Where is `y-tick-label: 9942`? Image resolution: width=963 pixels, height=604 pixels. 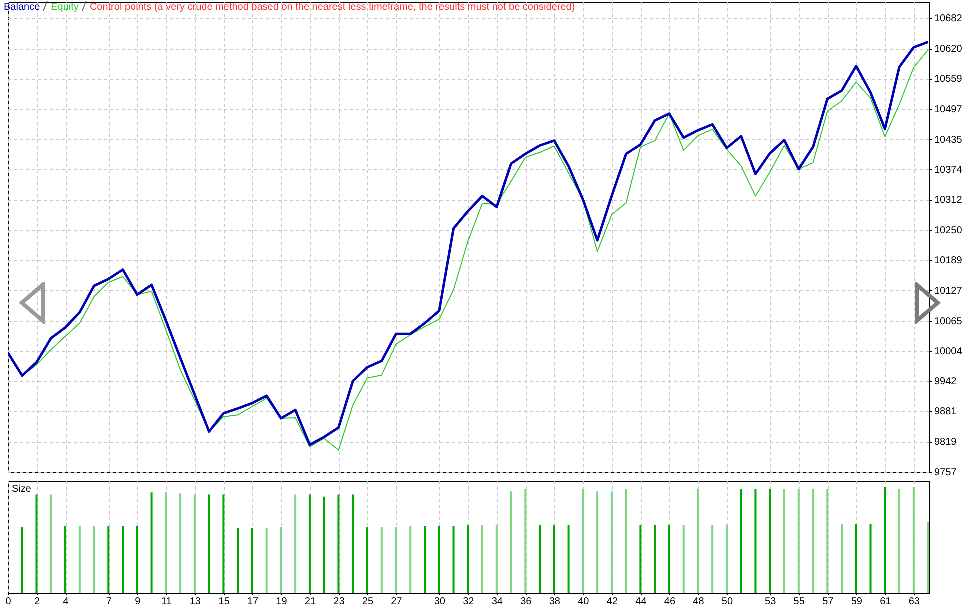 y-tick-label: 9942 is located at coordinates (946, 382).